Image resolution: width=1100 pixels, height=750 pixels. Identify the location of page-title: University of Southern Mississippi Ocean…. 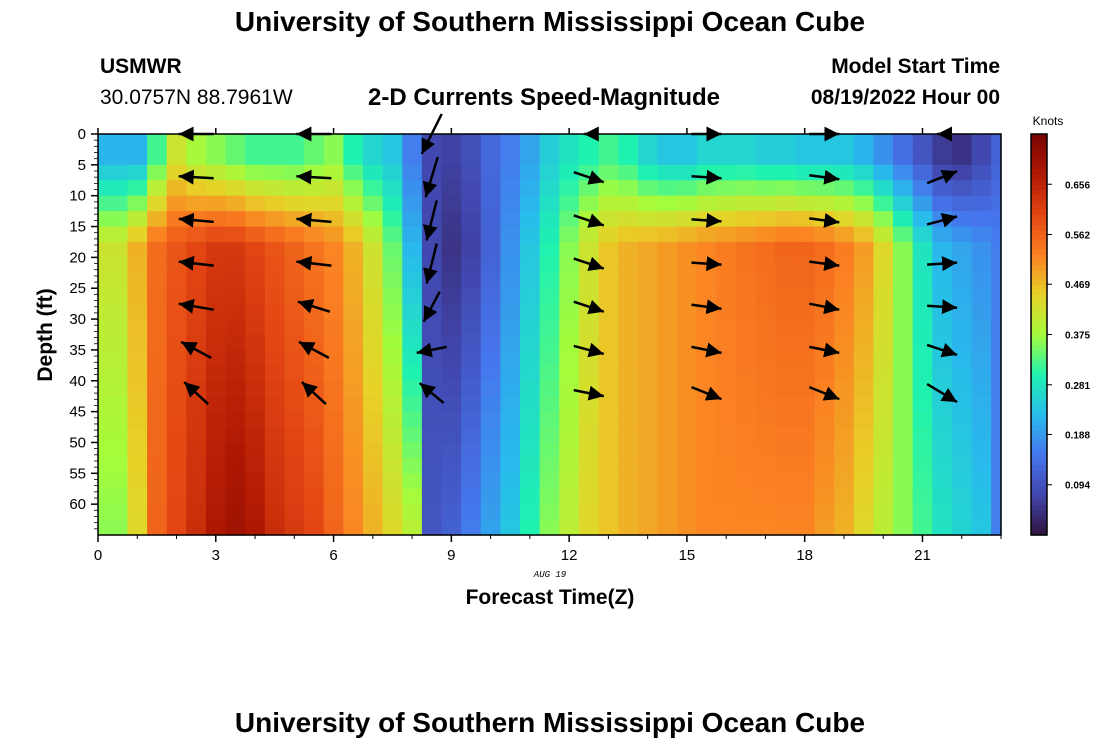
(550, 21).